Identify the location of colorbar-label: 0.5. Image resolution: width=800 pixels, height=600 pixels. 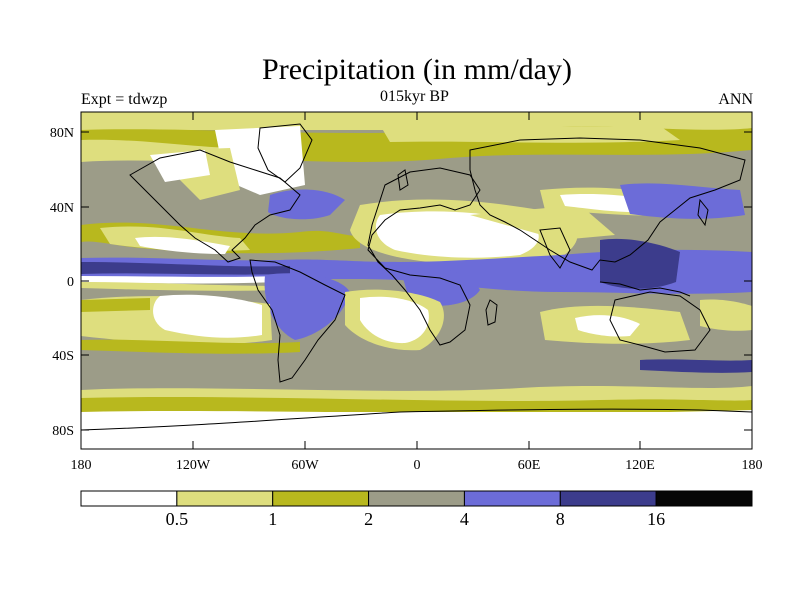
(177, 519).